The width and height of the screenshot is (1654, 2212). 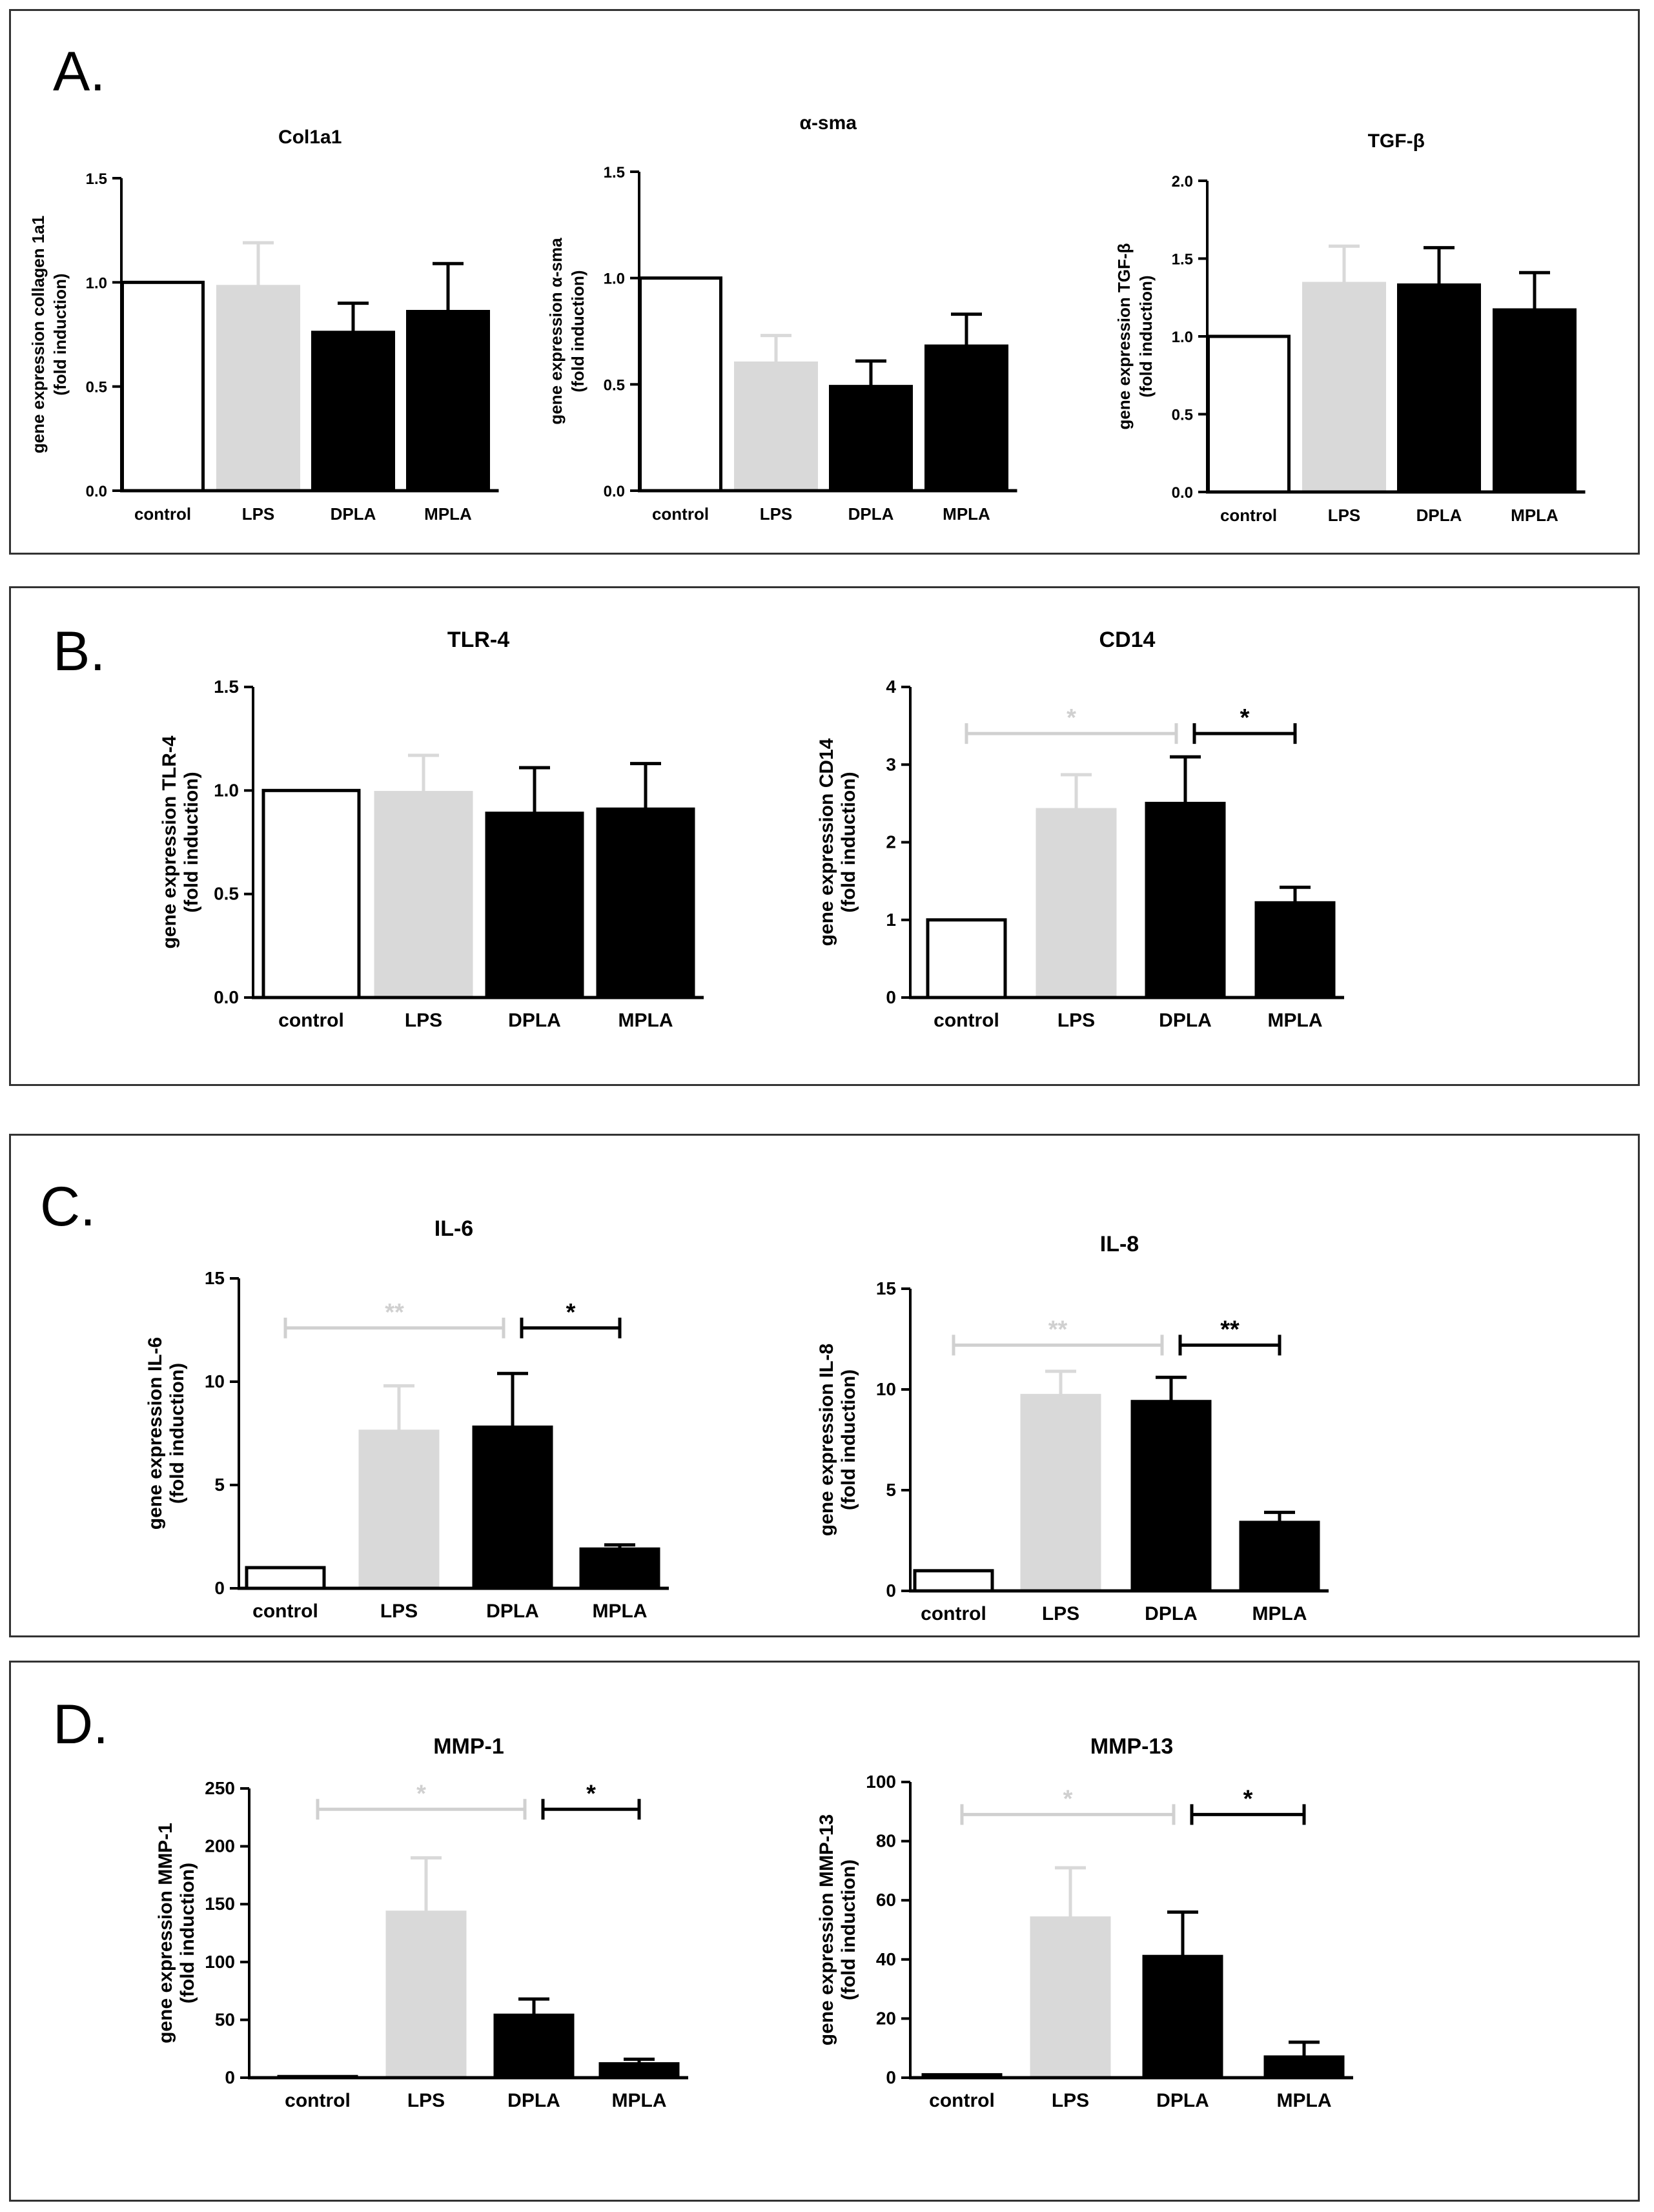 What do you see at coordinates (886, 1389) in the screenshot?
I see `y-tick-label: 10` at bounding box center [886, 1389].